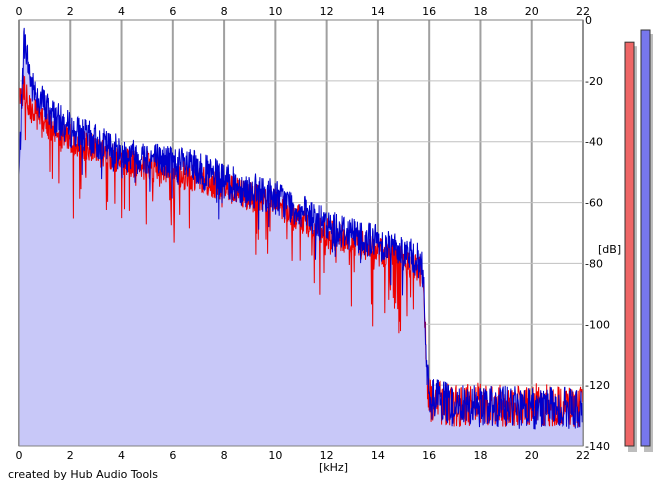  I want to click on y-tick-label: 0, so click(588, 20).